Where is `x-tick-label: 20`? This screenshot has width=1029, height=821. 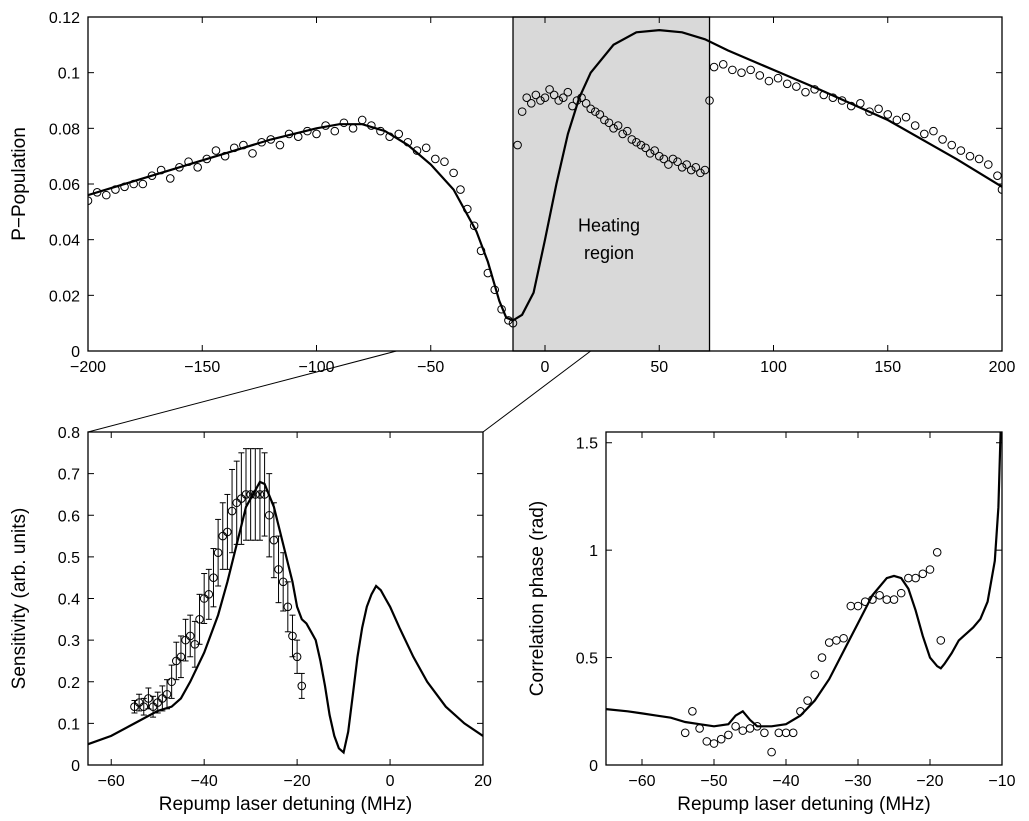 x-tick-label: 20 is located at coordinates (483, 781).